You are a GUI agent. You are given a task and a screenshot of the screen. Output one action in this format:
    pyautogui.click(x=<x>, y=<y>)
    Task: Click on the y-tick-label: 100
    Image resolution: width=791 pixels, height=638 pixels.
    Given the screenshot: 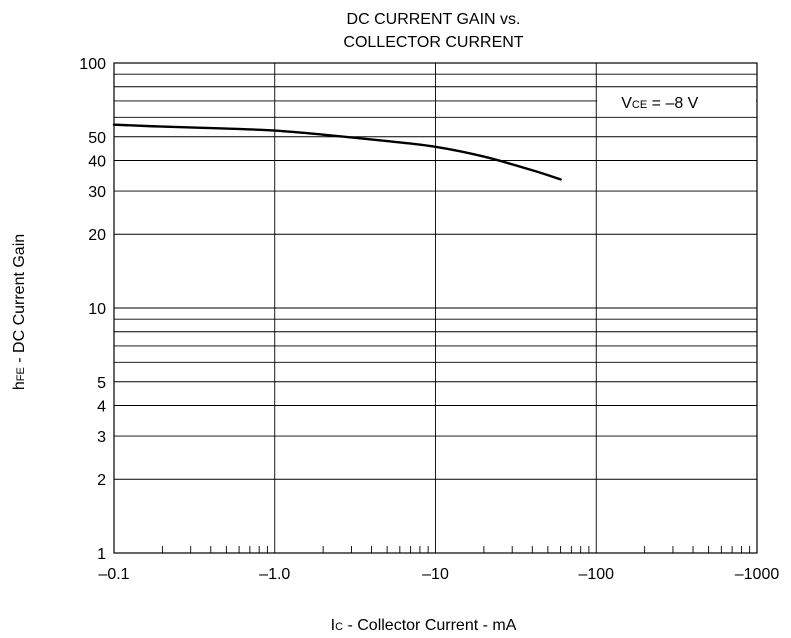 What is the action you would take?
    pyautogui.click(x=92, y=64)
    